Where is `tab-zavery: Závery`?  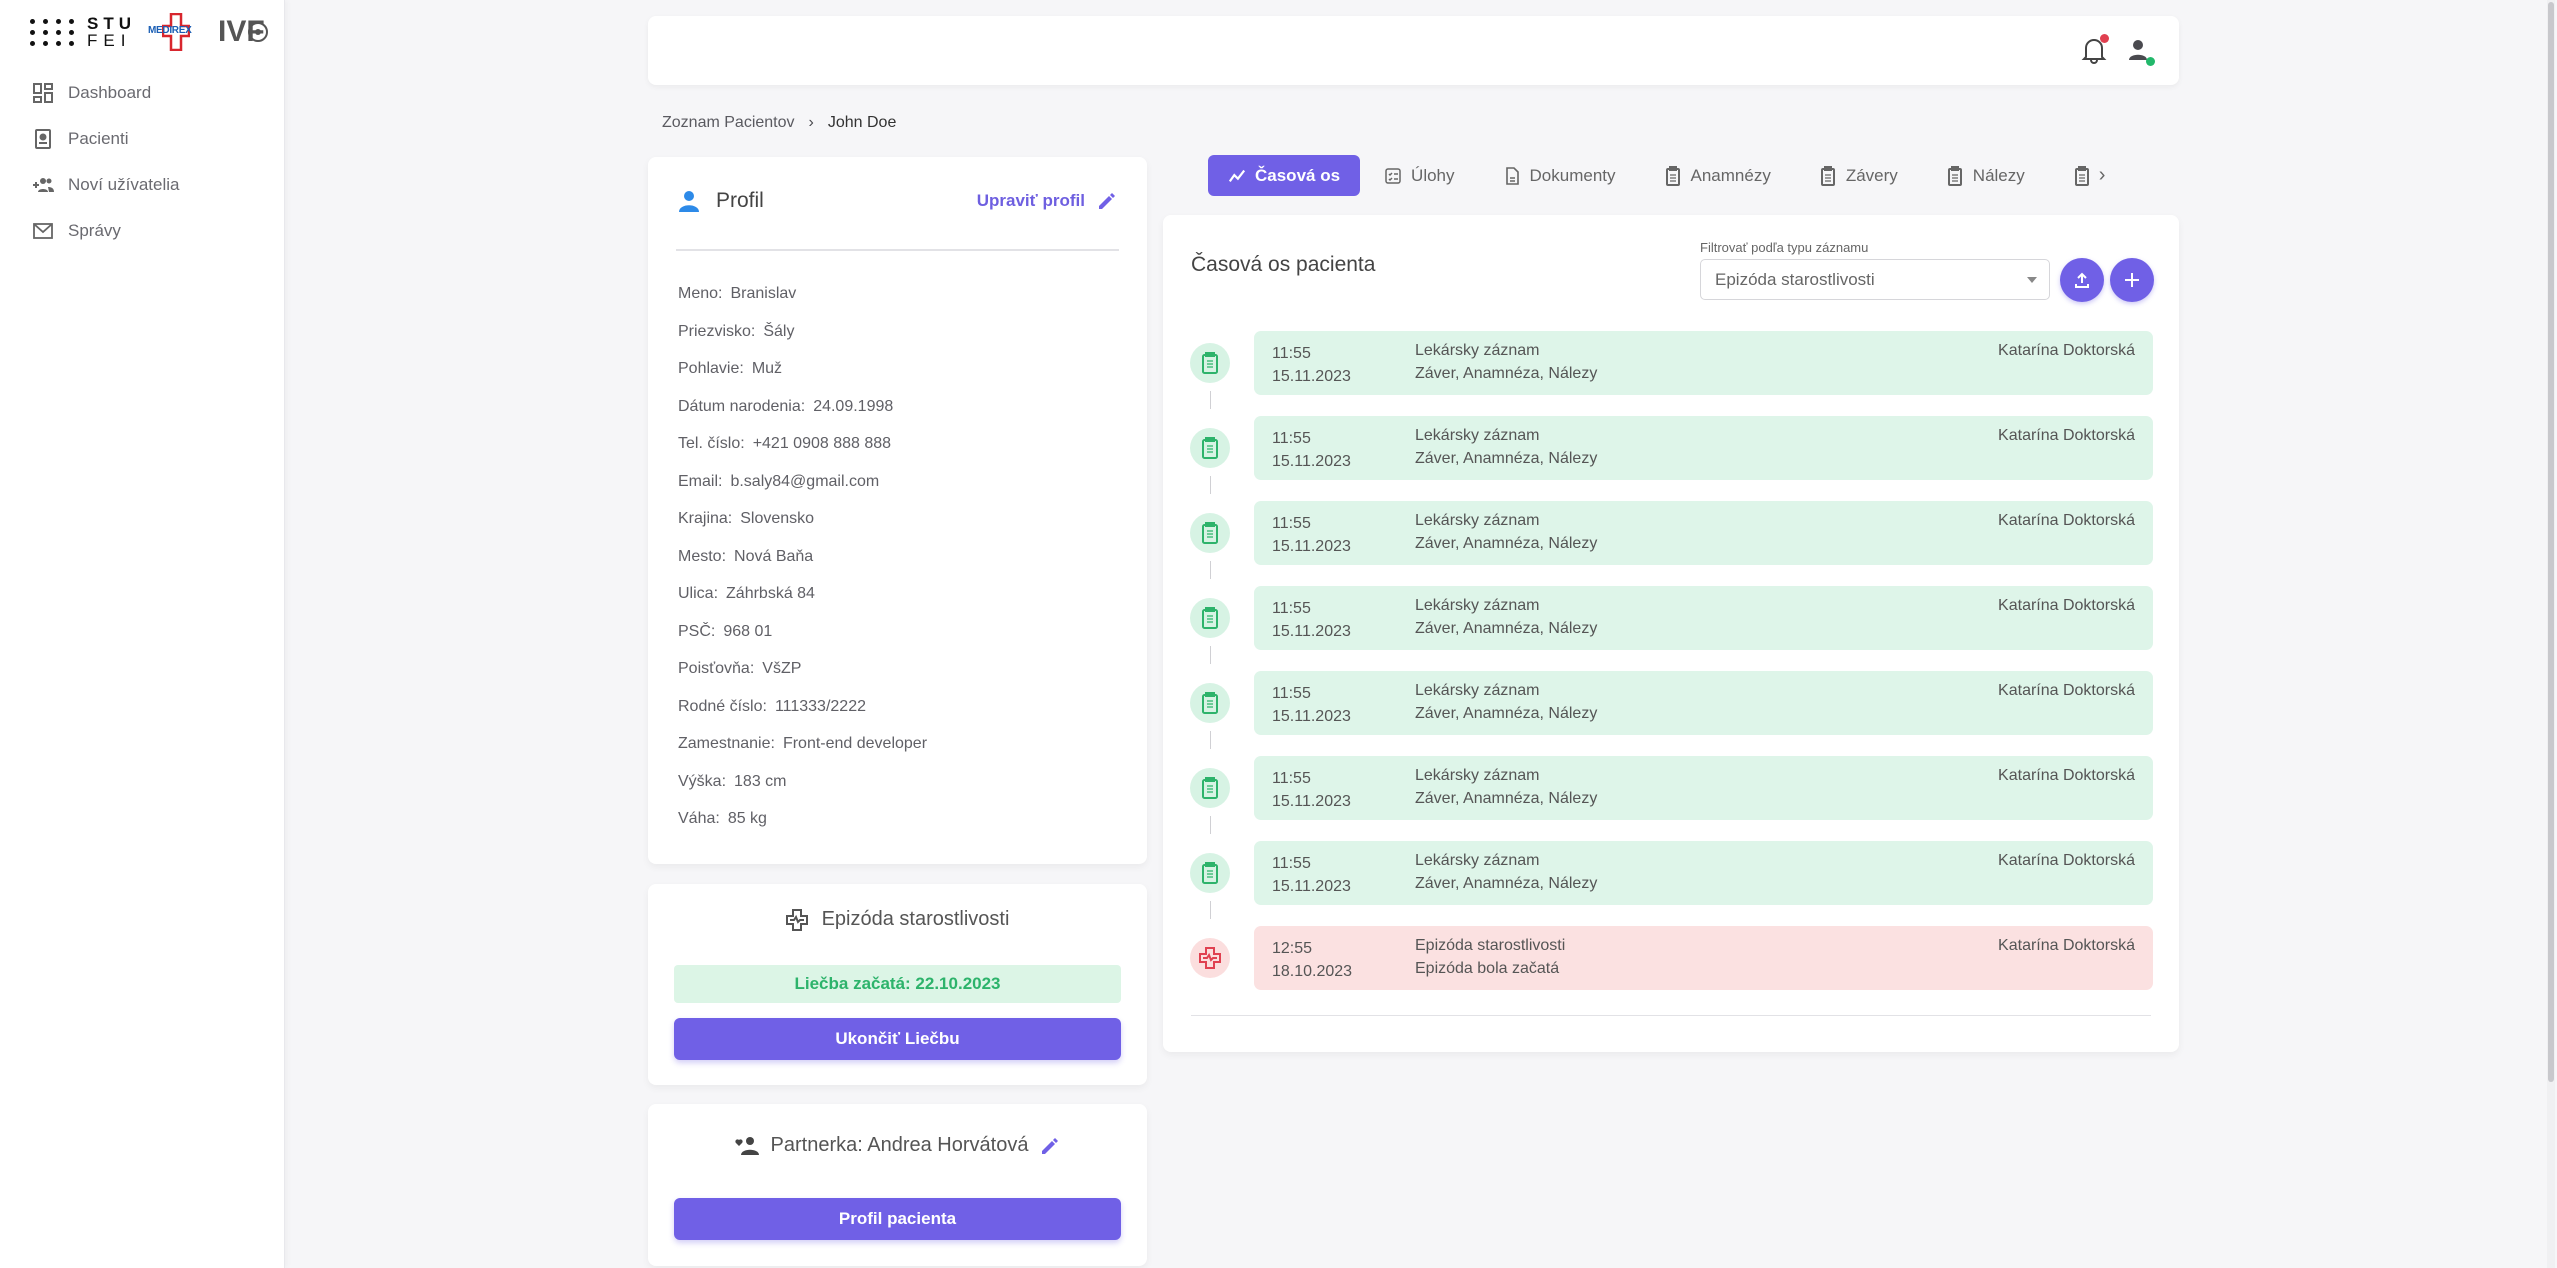 tab-zavery: Závery is located at coordinates (1858, 175).